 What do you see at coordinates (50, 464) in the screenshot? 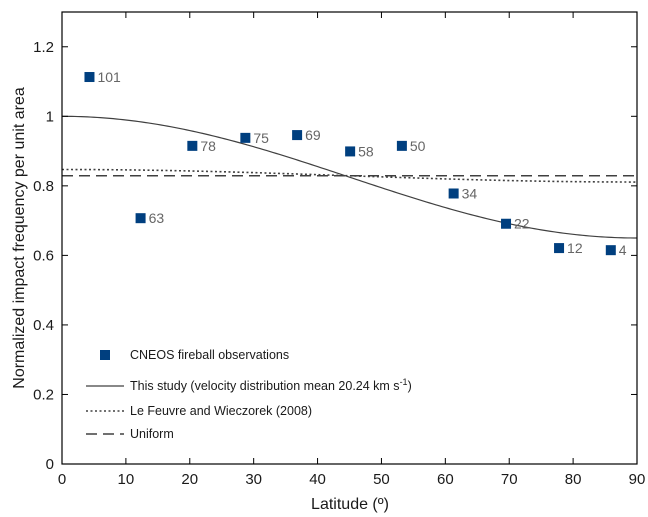
I see `y-tick-label: 0` at bounding box center [50, 464].